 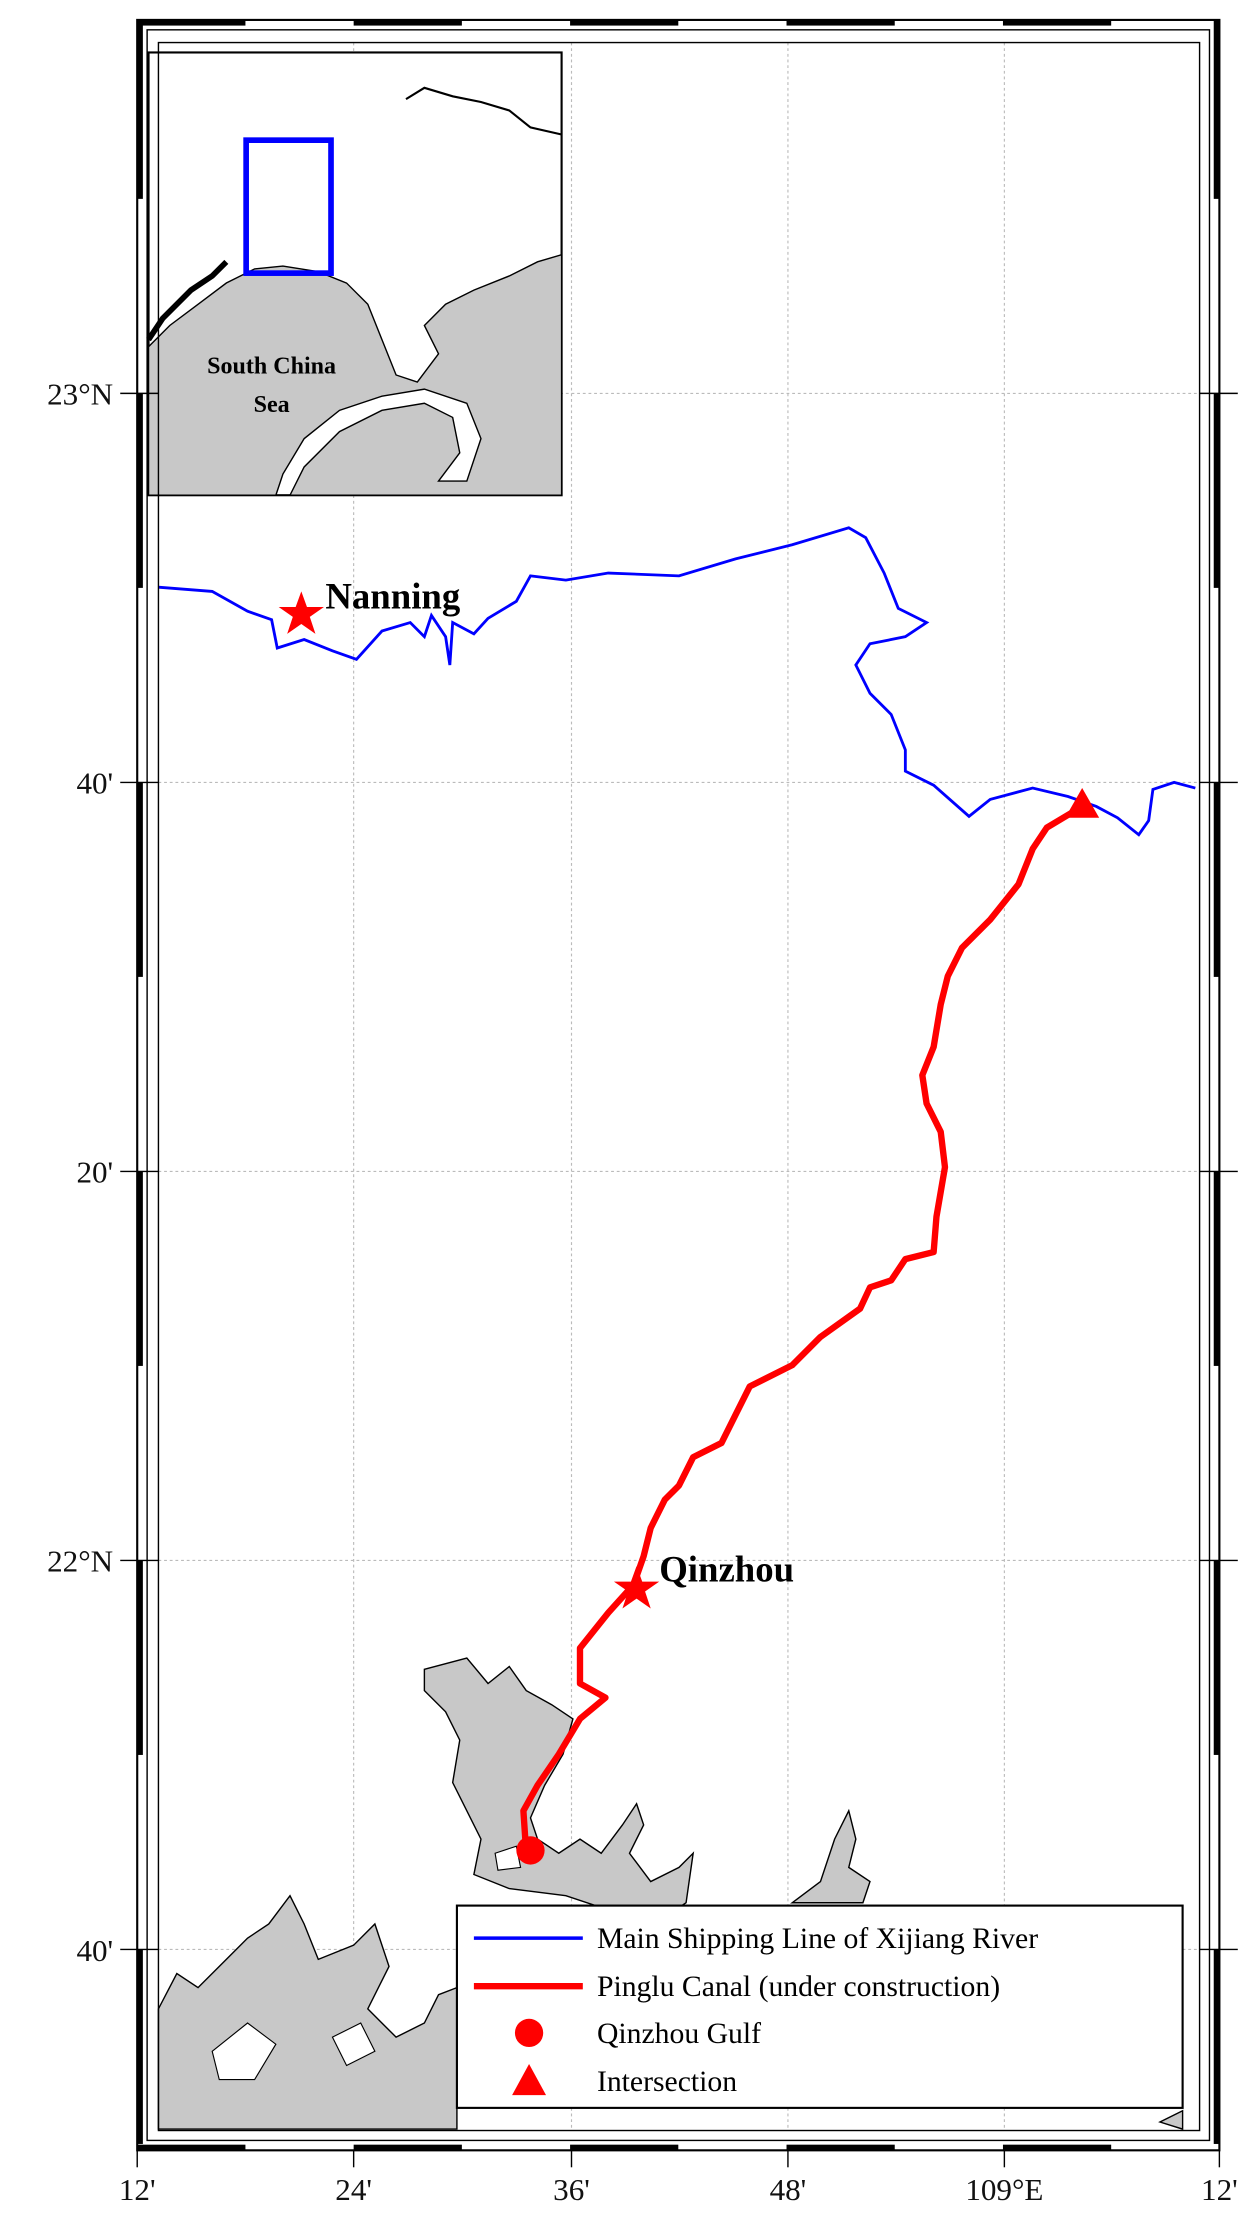 I want to click on inset-label: South China, so click(x=271, y=367).